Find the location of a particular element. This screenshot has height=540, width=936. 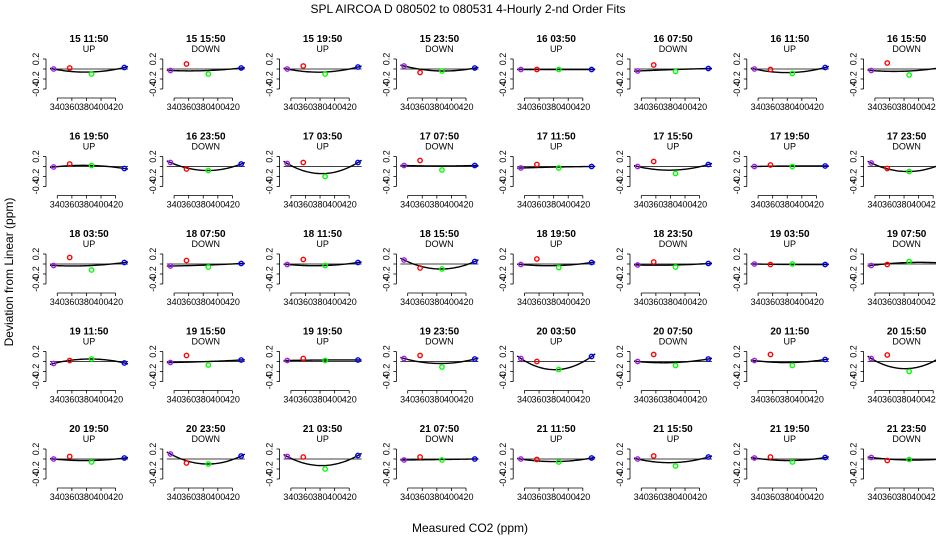

panel-title: 20 07:50 is located at coordinates (673, 332).